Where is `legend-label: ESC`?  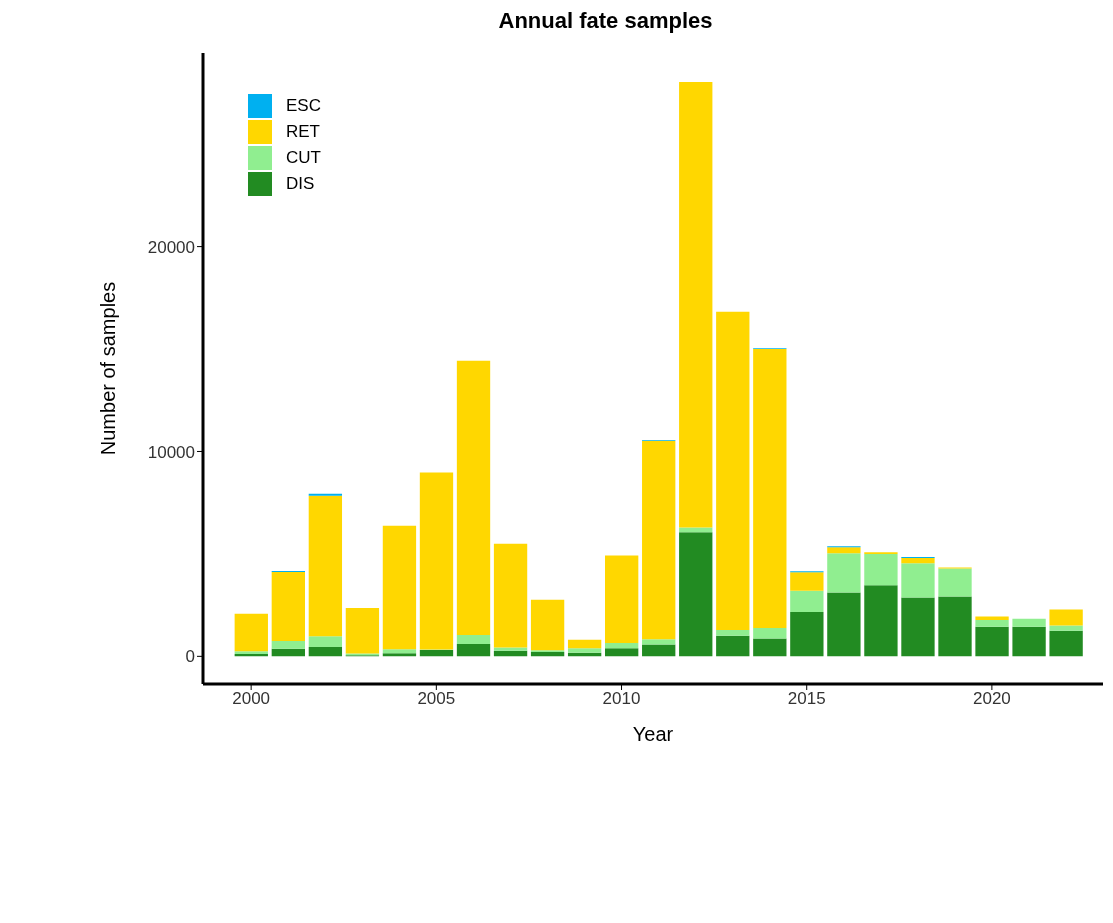
legend-label: ESC is located at coordinates (303, 106).